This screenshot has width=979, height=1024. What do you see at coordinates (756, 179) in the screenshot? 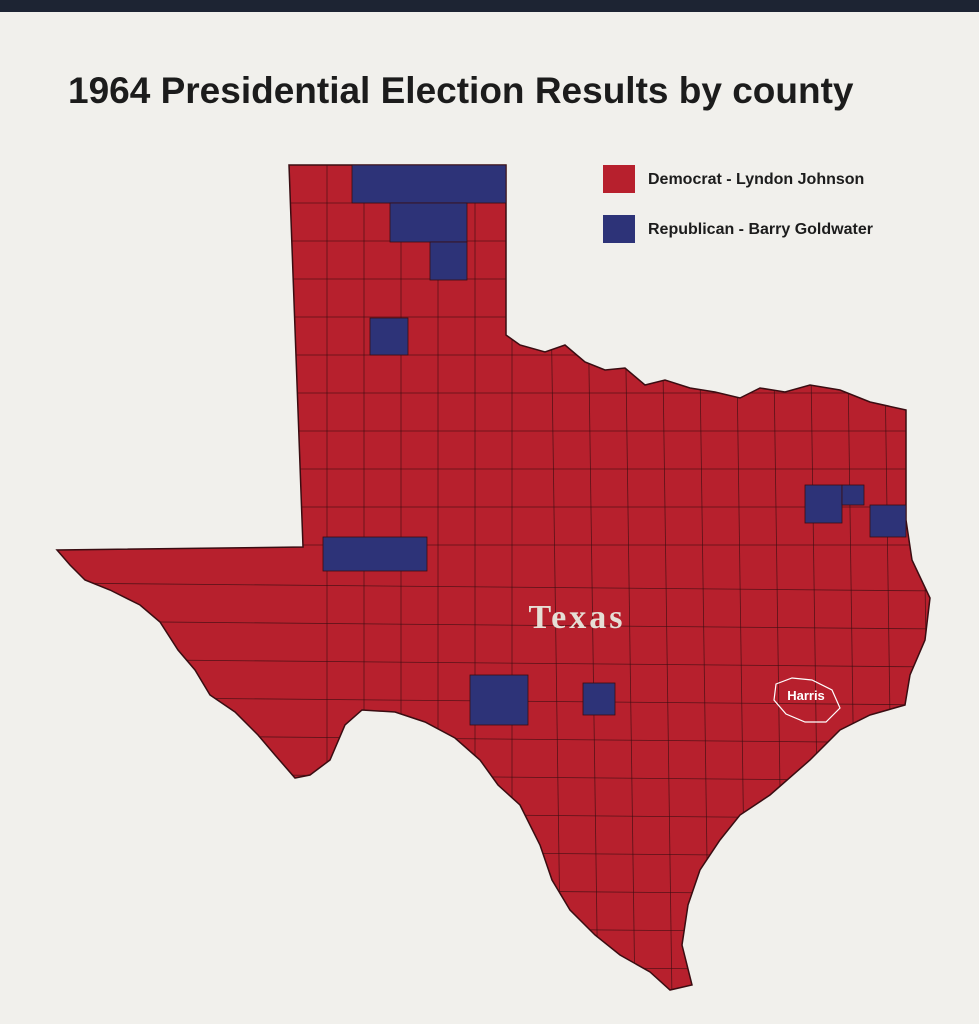
I see `legend-label: Democrat - Lyndon Johnson` at bounding box center [756, 179].